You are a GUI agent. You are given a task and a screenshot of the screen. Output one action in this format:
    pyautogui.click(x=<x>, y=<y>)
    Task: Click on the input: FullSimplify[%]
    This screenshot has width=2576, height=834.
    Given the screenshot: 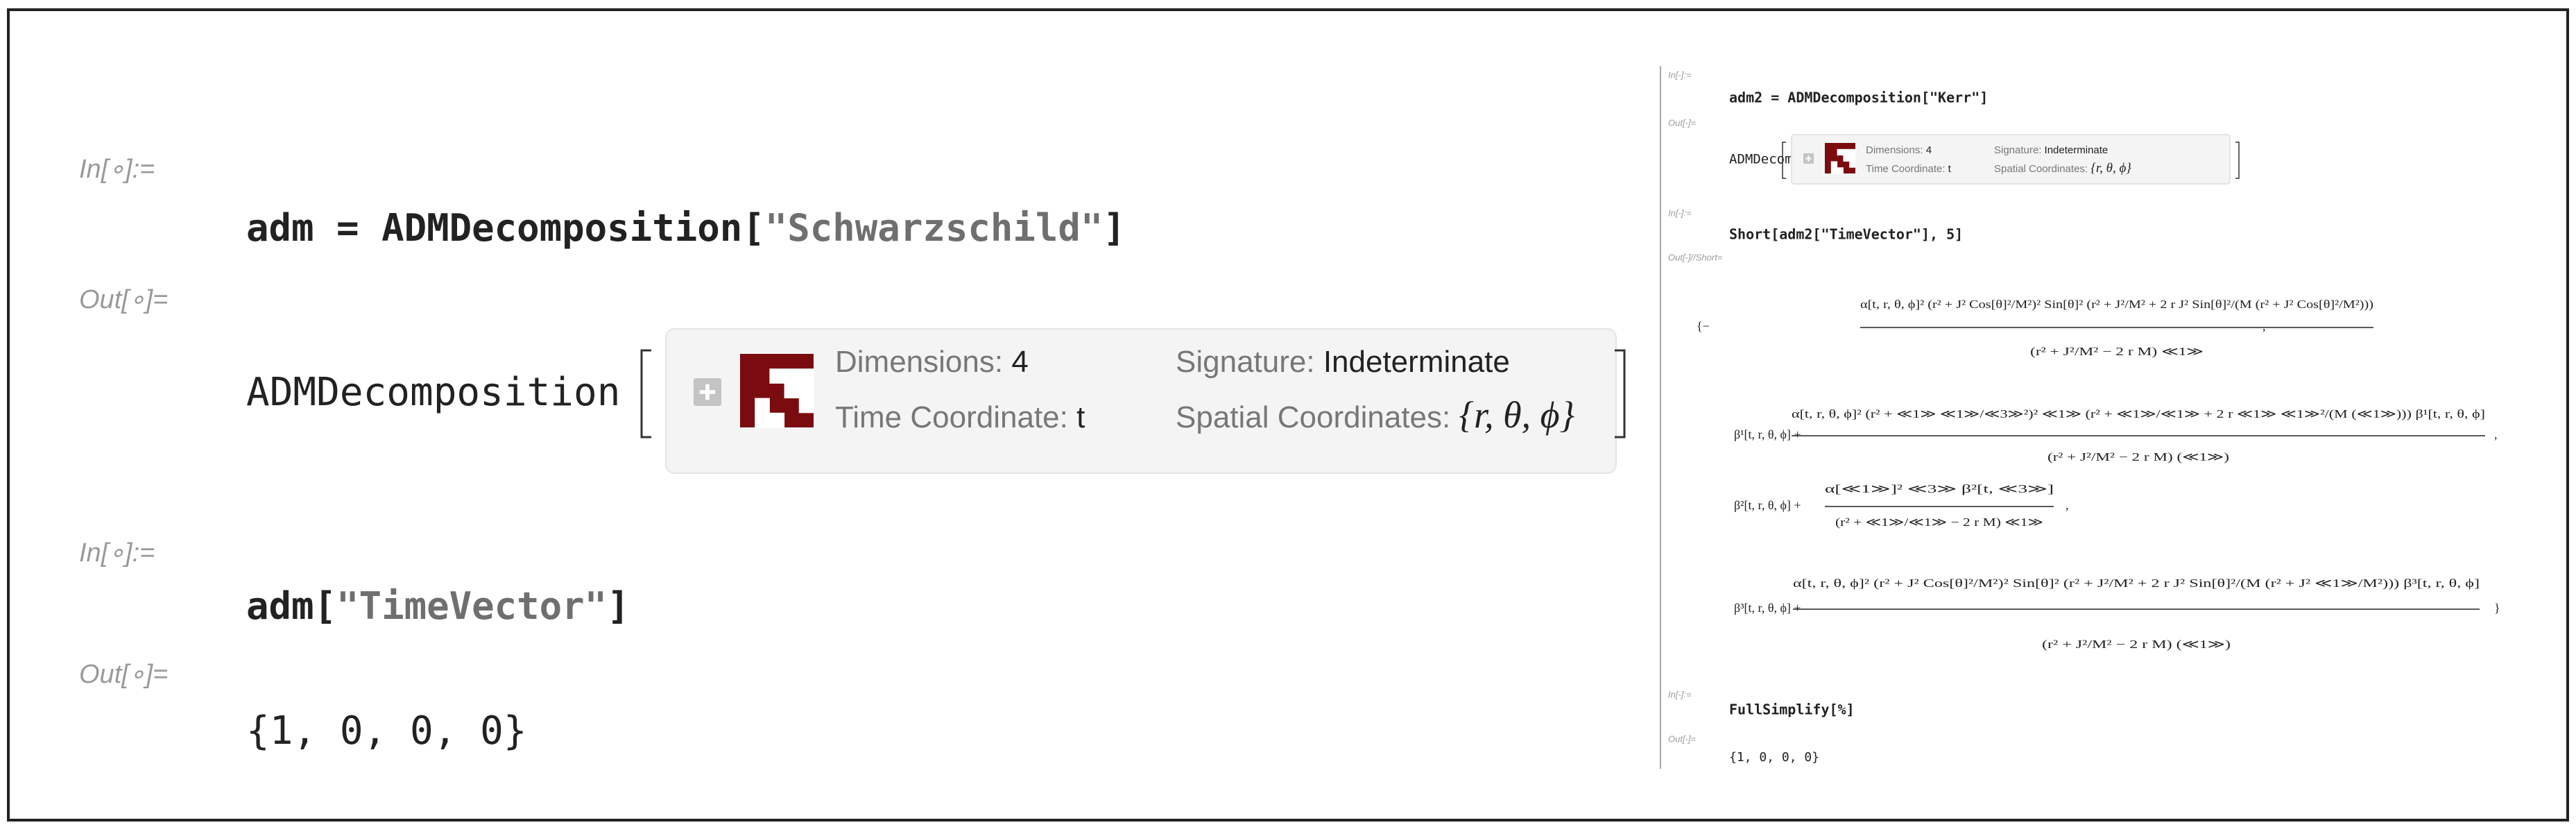 What is the action you would take?
    pyautogui.click(x=1792, y=709)
    